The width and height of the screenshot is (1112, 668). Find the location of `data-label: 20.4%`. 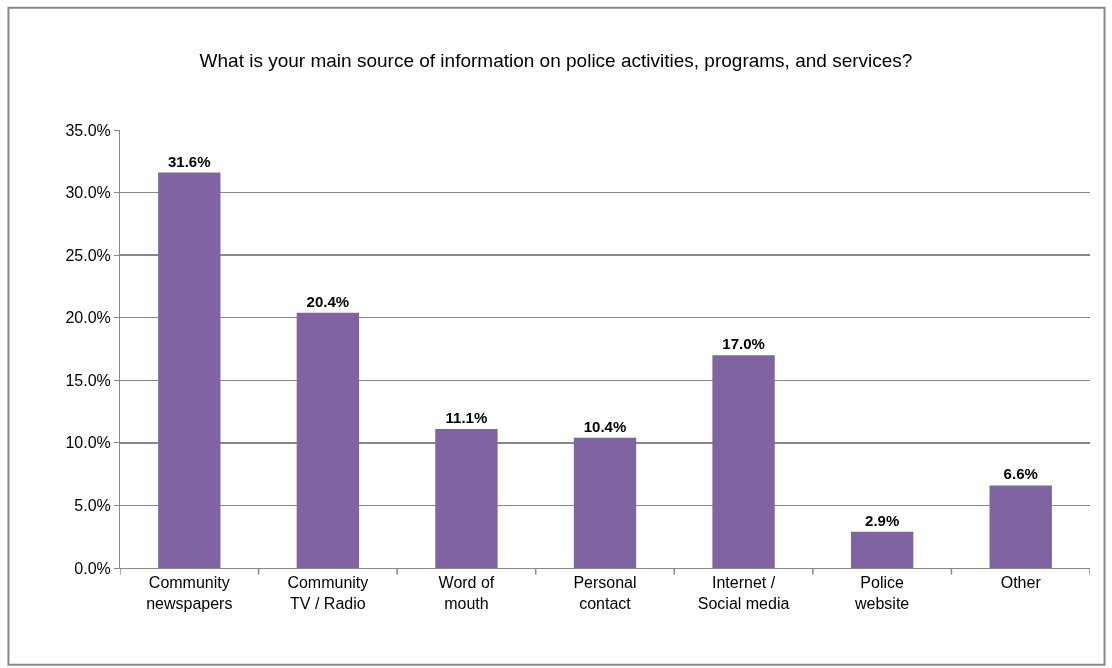

data-label: 20.4% is located at coordinates (328, 301).